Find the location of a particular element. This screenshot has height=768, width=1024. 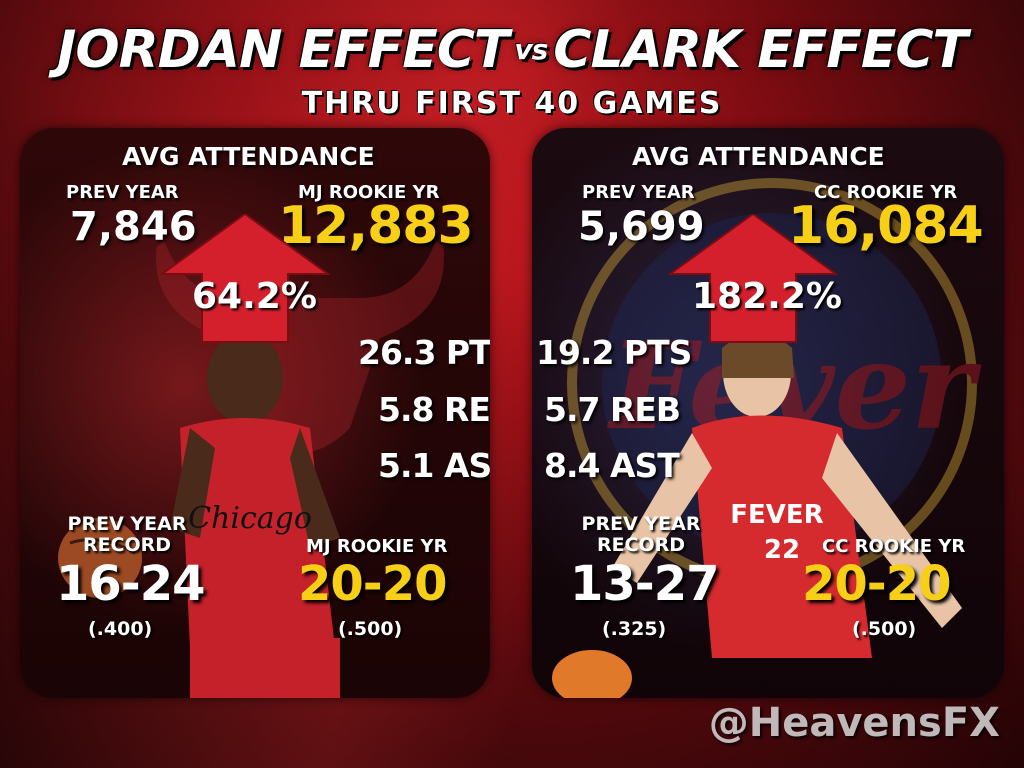

clark-rookie-label: CC ROOKIE YR is located at coordinates (886, 192).